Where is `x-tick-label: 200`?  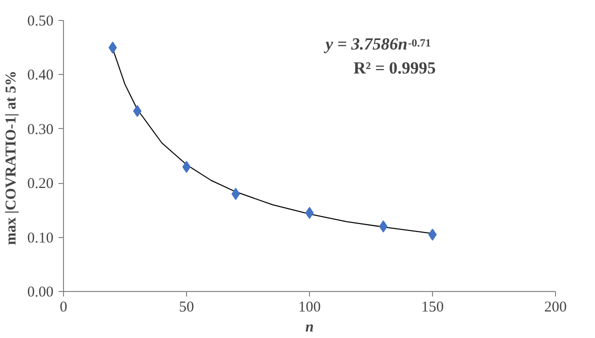 x-tick-label: 200 is located at coordinates (555, 308).